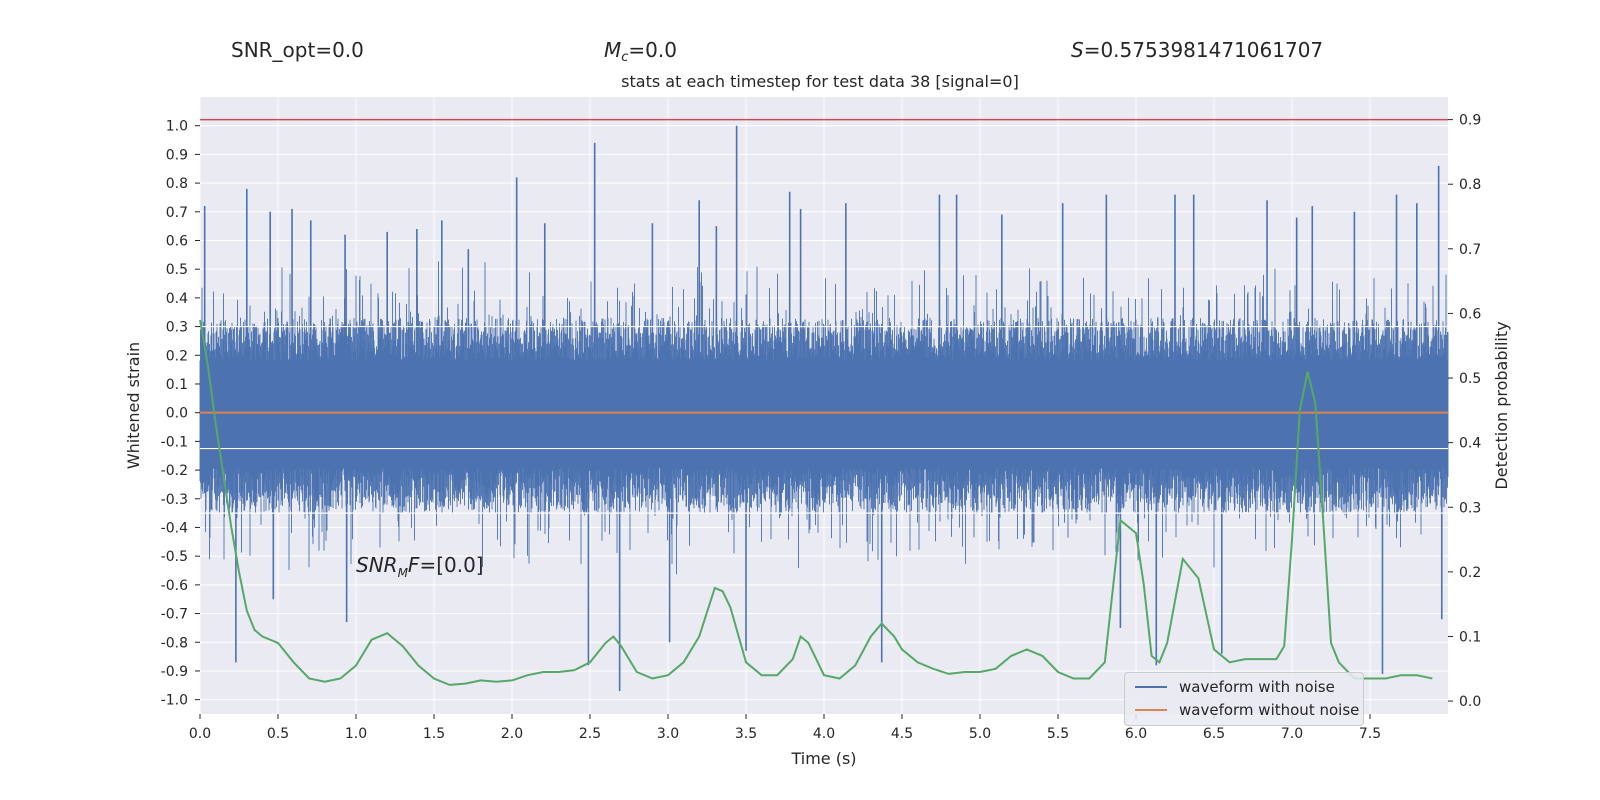  Describe the element at coordinates (1470, 379) in the screenshot. I see `y2-tick-label: 0.5` at that location.